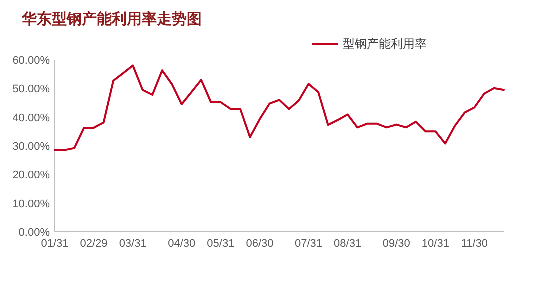 This screenshot has width=538, height=286. What do you see at coordinates (396, 244) in the screenshot?
I see `xtick: 09/30` at bounding box center [396, 244].